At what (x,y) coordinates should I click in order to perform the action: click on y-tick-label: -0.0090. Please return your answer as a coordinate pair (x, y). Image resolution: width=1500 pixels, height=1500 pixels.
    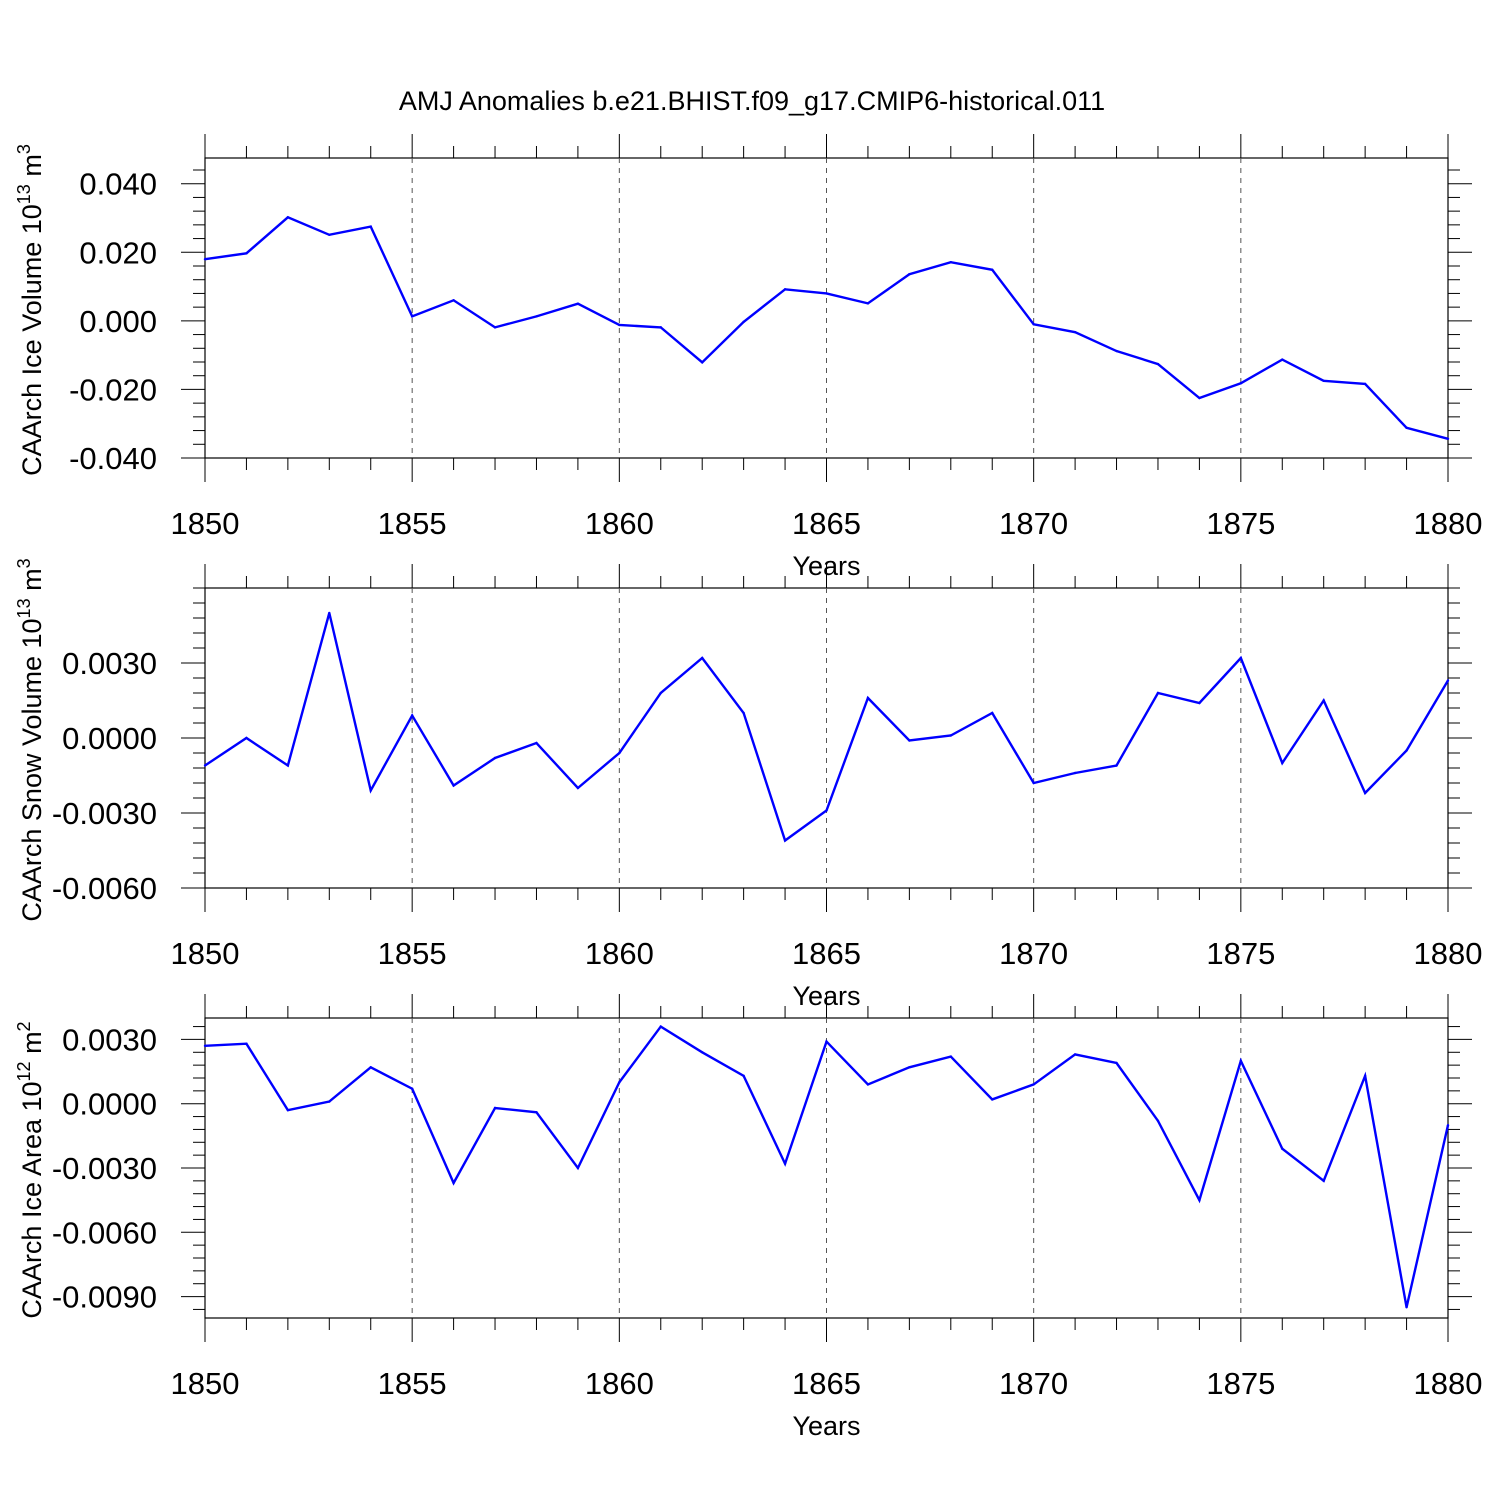
    Looking at the image, I should click on (104, 1297).